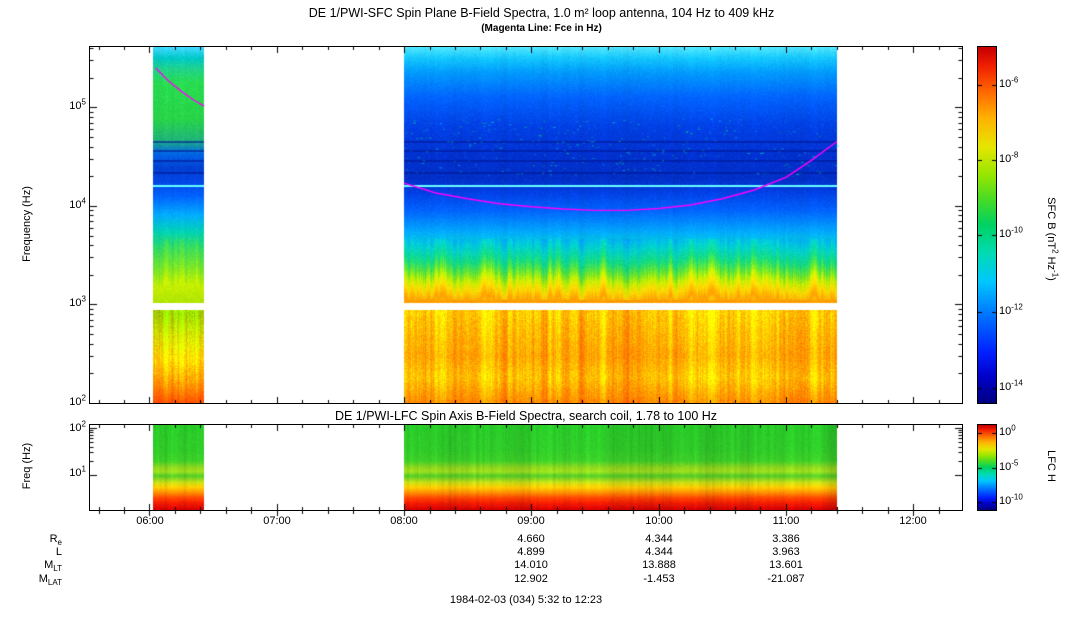 The width and height of the screenshot is (1083, 620). Describe the element at coordinates (1009, 465) in the screenshot. I see `lfc-colorbar-tick-1e-5: 10⁻⁵` at that location.